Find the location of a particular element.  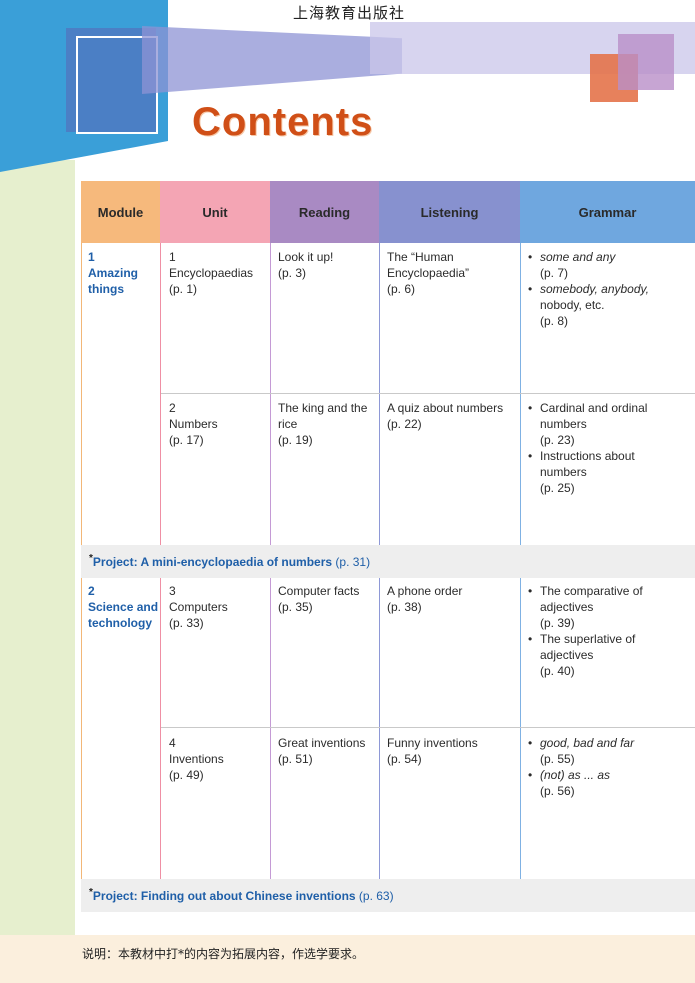

footer-note: 说明：本教材中打*的内容为拓展内容，作选学要求。 is located at coordinates (223, 954).